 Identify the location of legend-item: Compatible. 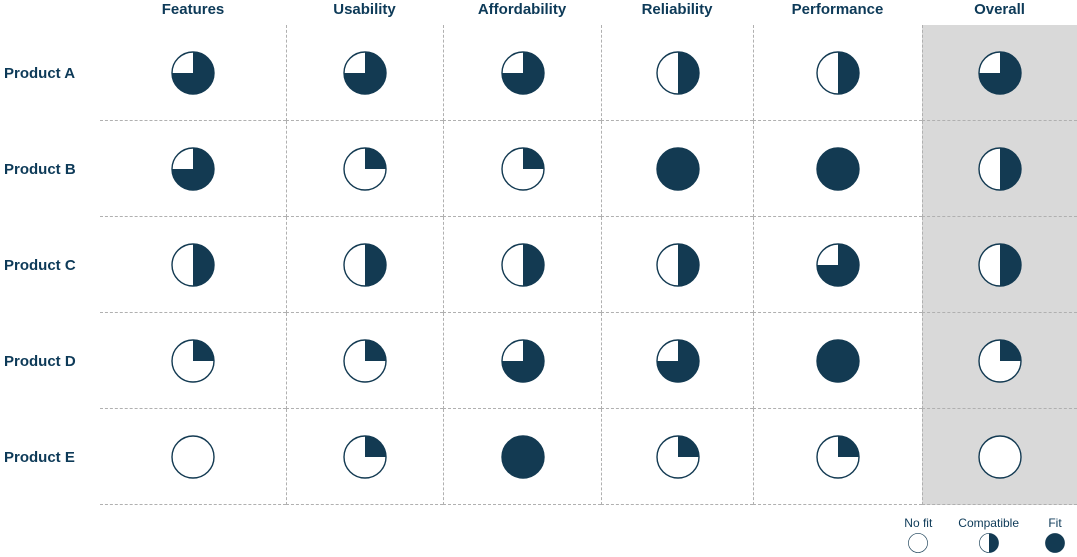
(988, 534).